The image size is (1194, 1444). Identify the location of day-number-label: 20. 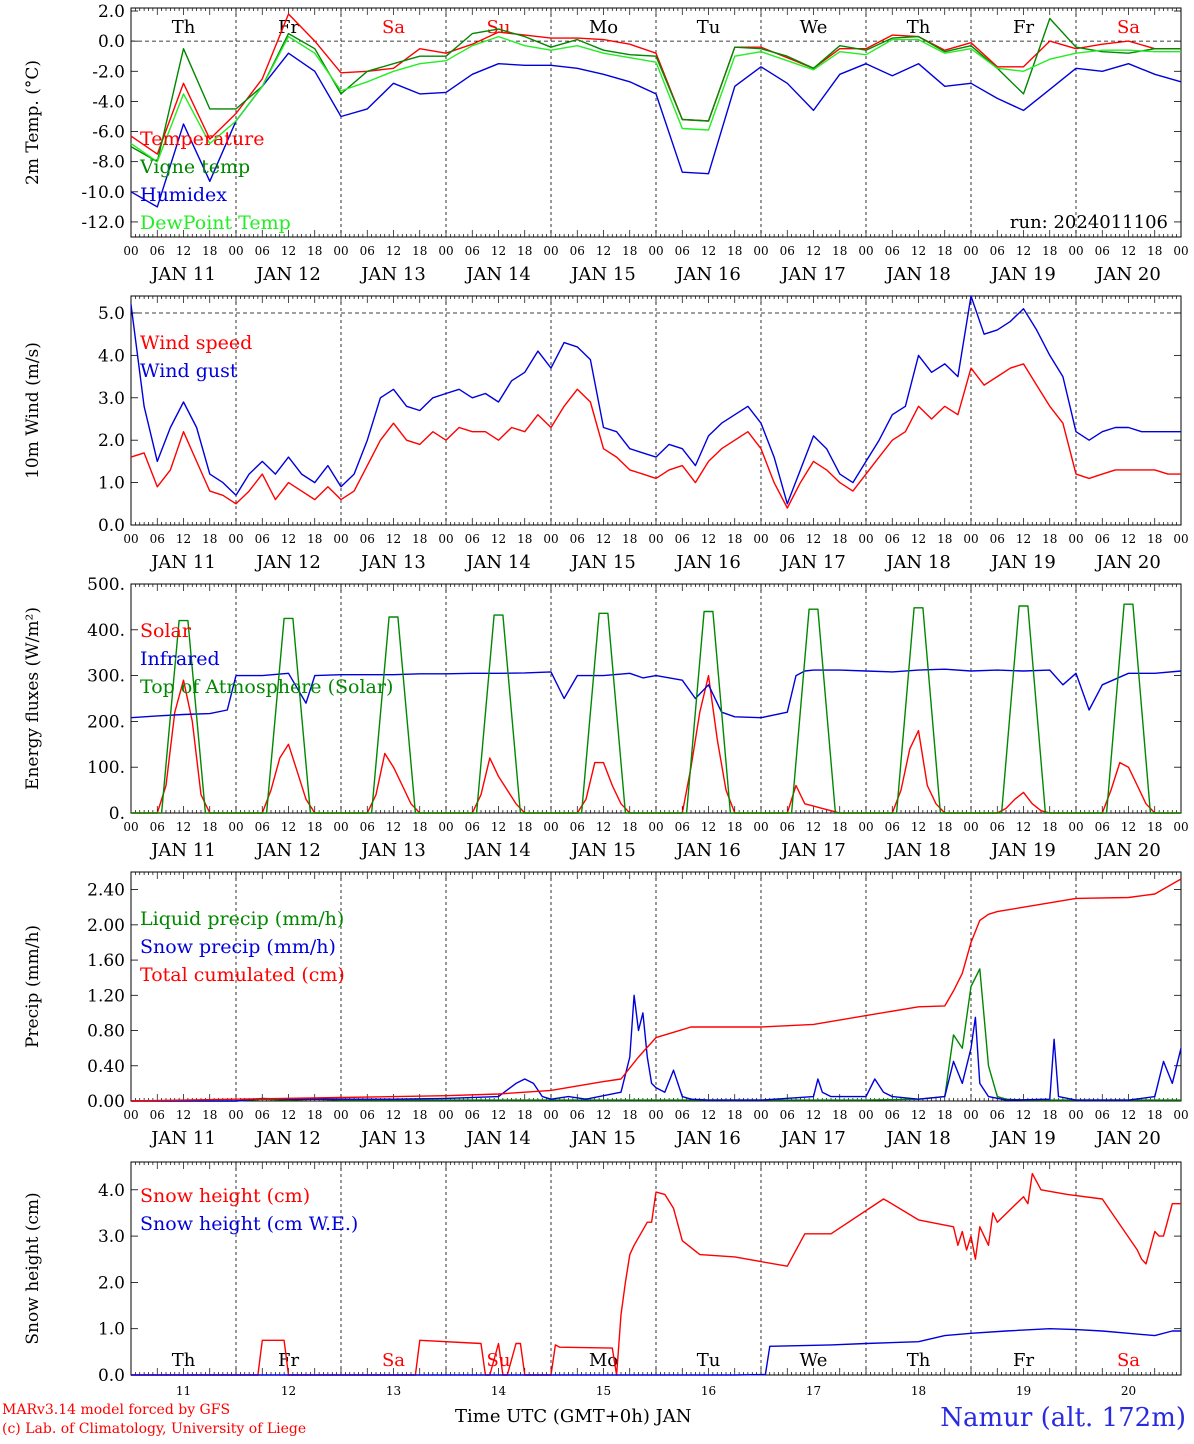
(1128, 1391).